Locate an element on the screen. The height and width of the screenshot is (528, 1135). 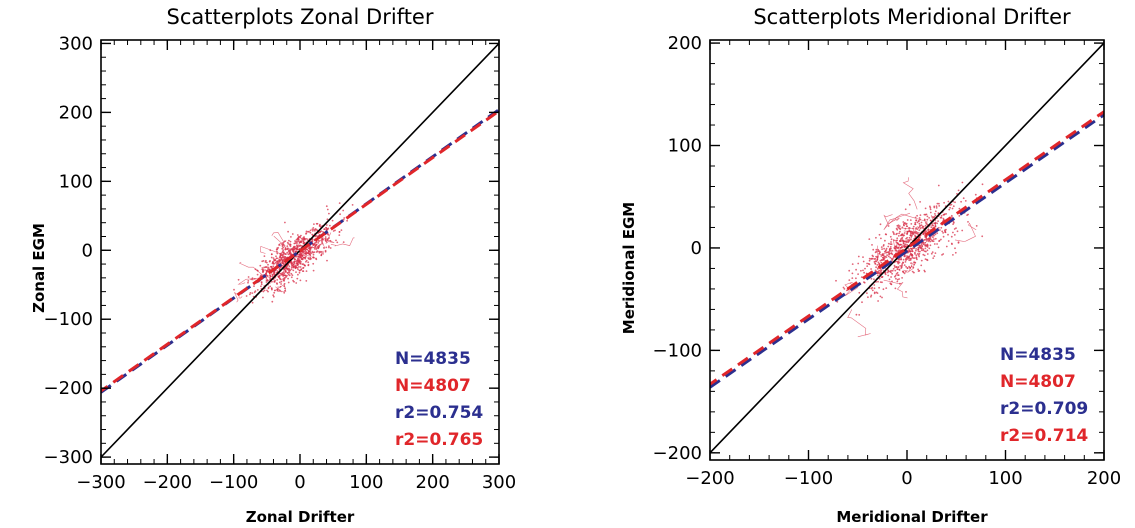
x-tick-label: −100 is located at coordinates (808, 478).